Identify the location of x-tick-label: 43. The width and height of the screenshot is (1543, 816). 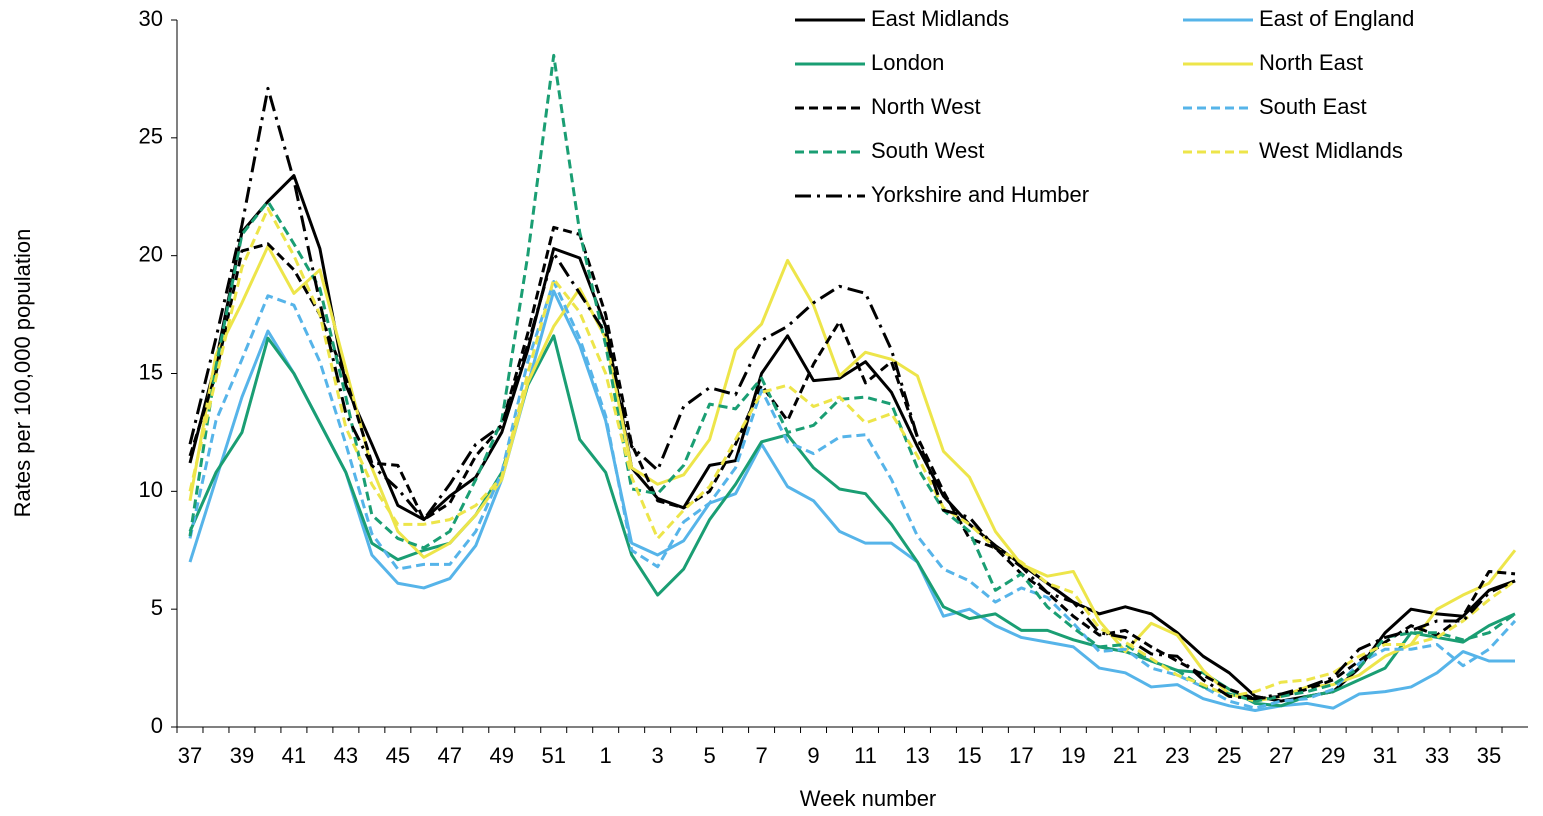
(346, 755).